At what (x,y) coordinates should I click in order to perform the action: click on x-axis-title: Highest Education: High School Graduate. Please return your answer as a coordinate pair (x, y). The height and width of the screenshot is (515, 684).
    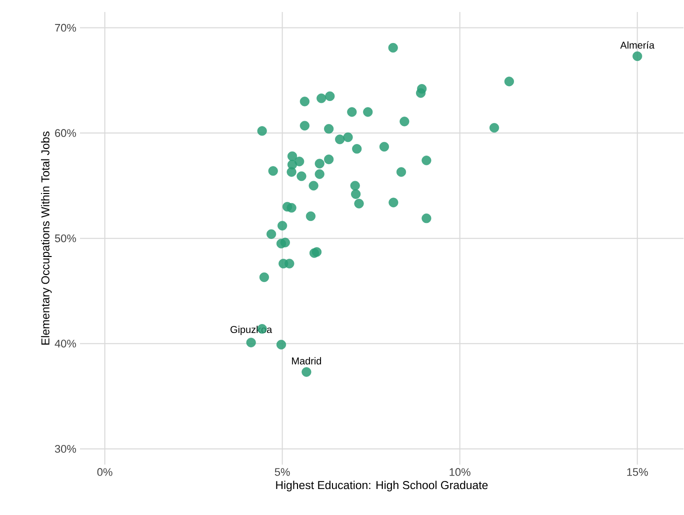
    Looking at the image, I should click on (382, 486).